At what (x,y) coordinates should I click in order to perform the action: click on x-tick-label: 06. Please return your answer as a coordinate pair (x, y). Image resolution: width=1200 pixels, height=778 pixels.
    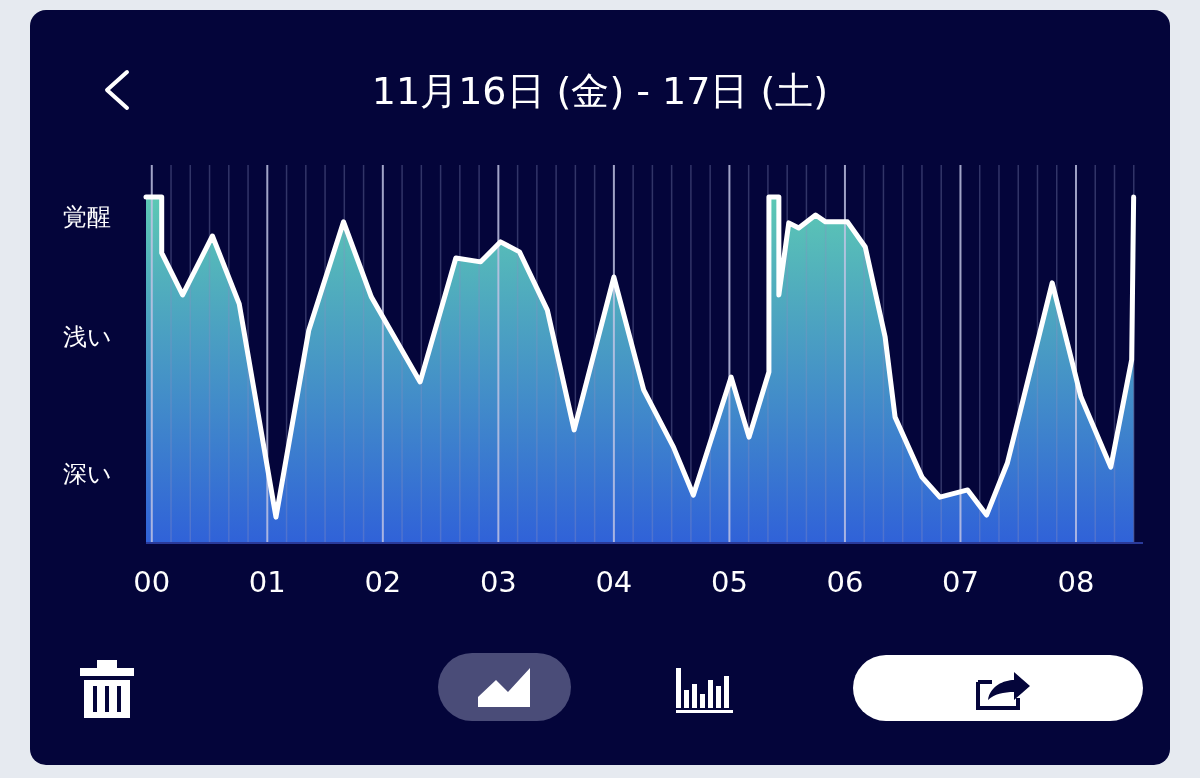
    Looking at the image, I should click on (845, 582).